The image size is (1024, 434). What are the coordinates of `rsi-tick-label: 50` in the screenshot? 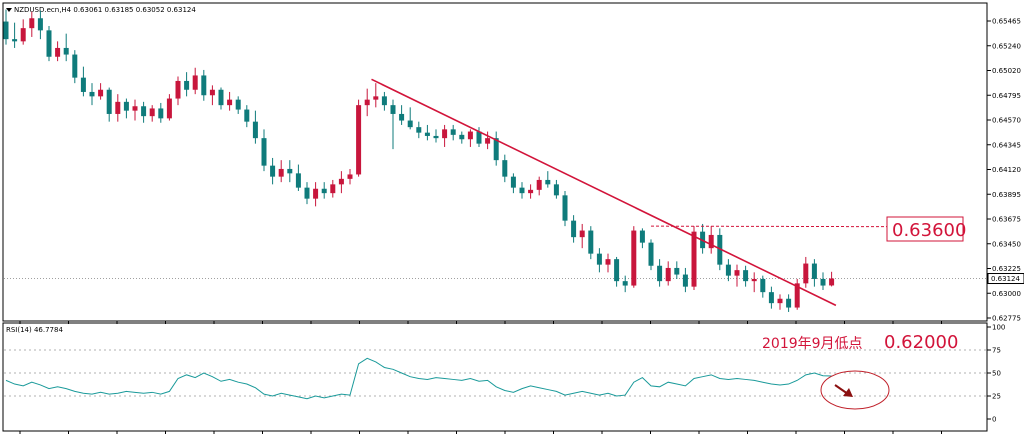 It's located at (996, 374).